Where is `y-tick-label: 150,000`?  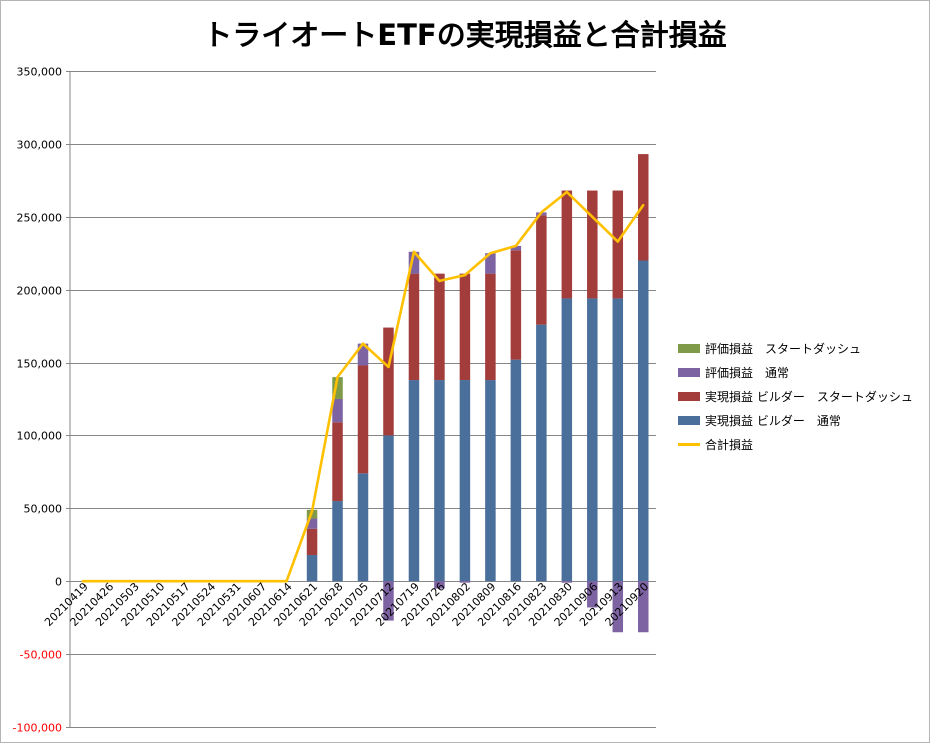 y-tick-label: 150,000 is located at coordinates (40, 364).